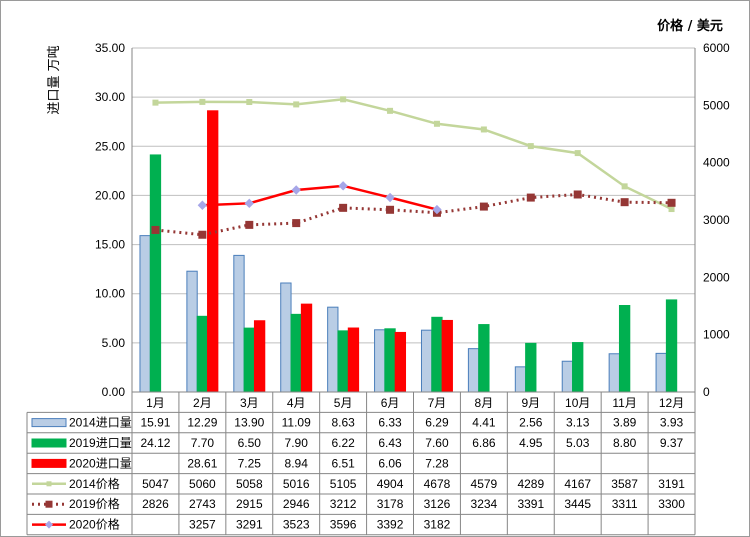 The image size is (750, 537). Describe the element at coordinates (202, 504) in the screenshot. I see `data-label: 2743` at that location.